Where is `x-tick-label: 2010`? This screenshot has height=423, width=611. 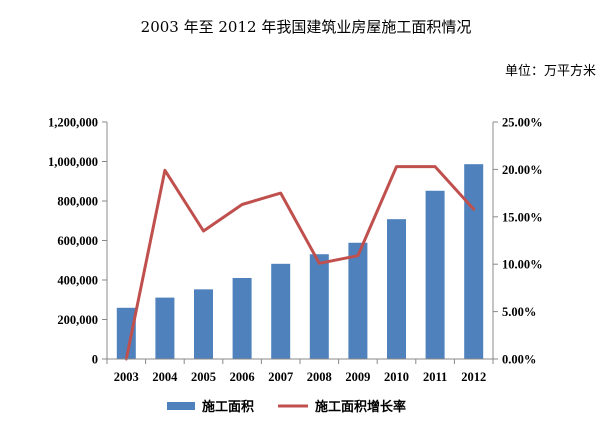 x-tick-label: 2010 is located at coordinates (396, 377).